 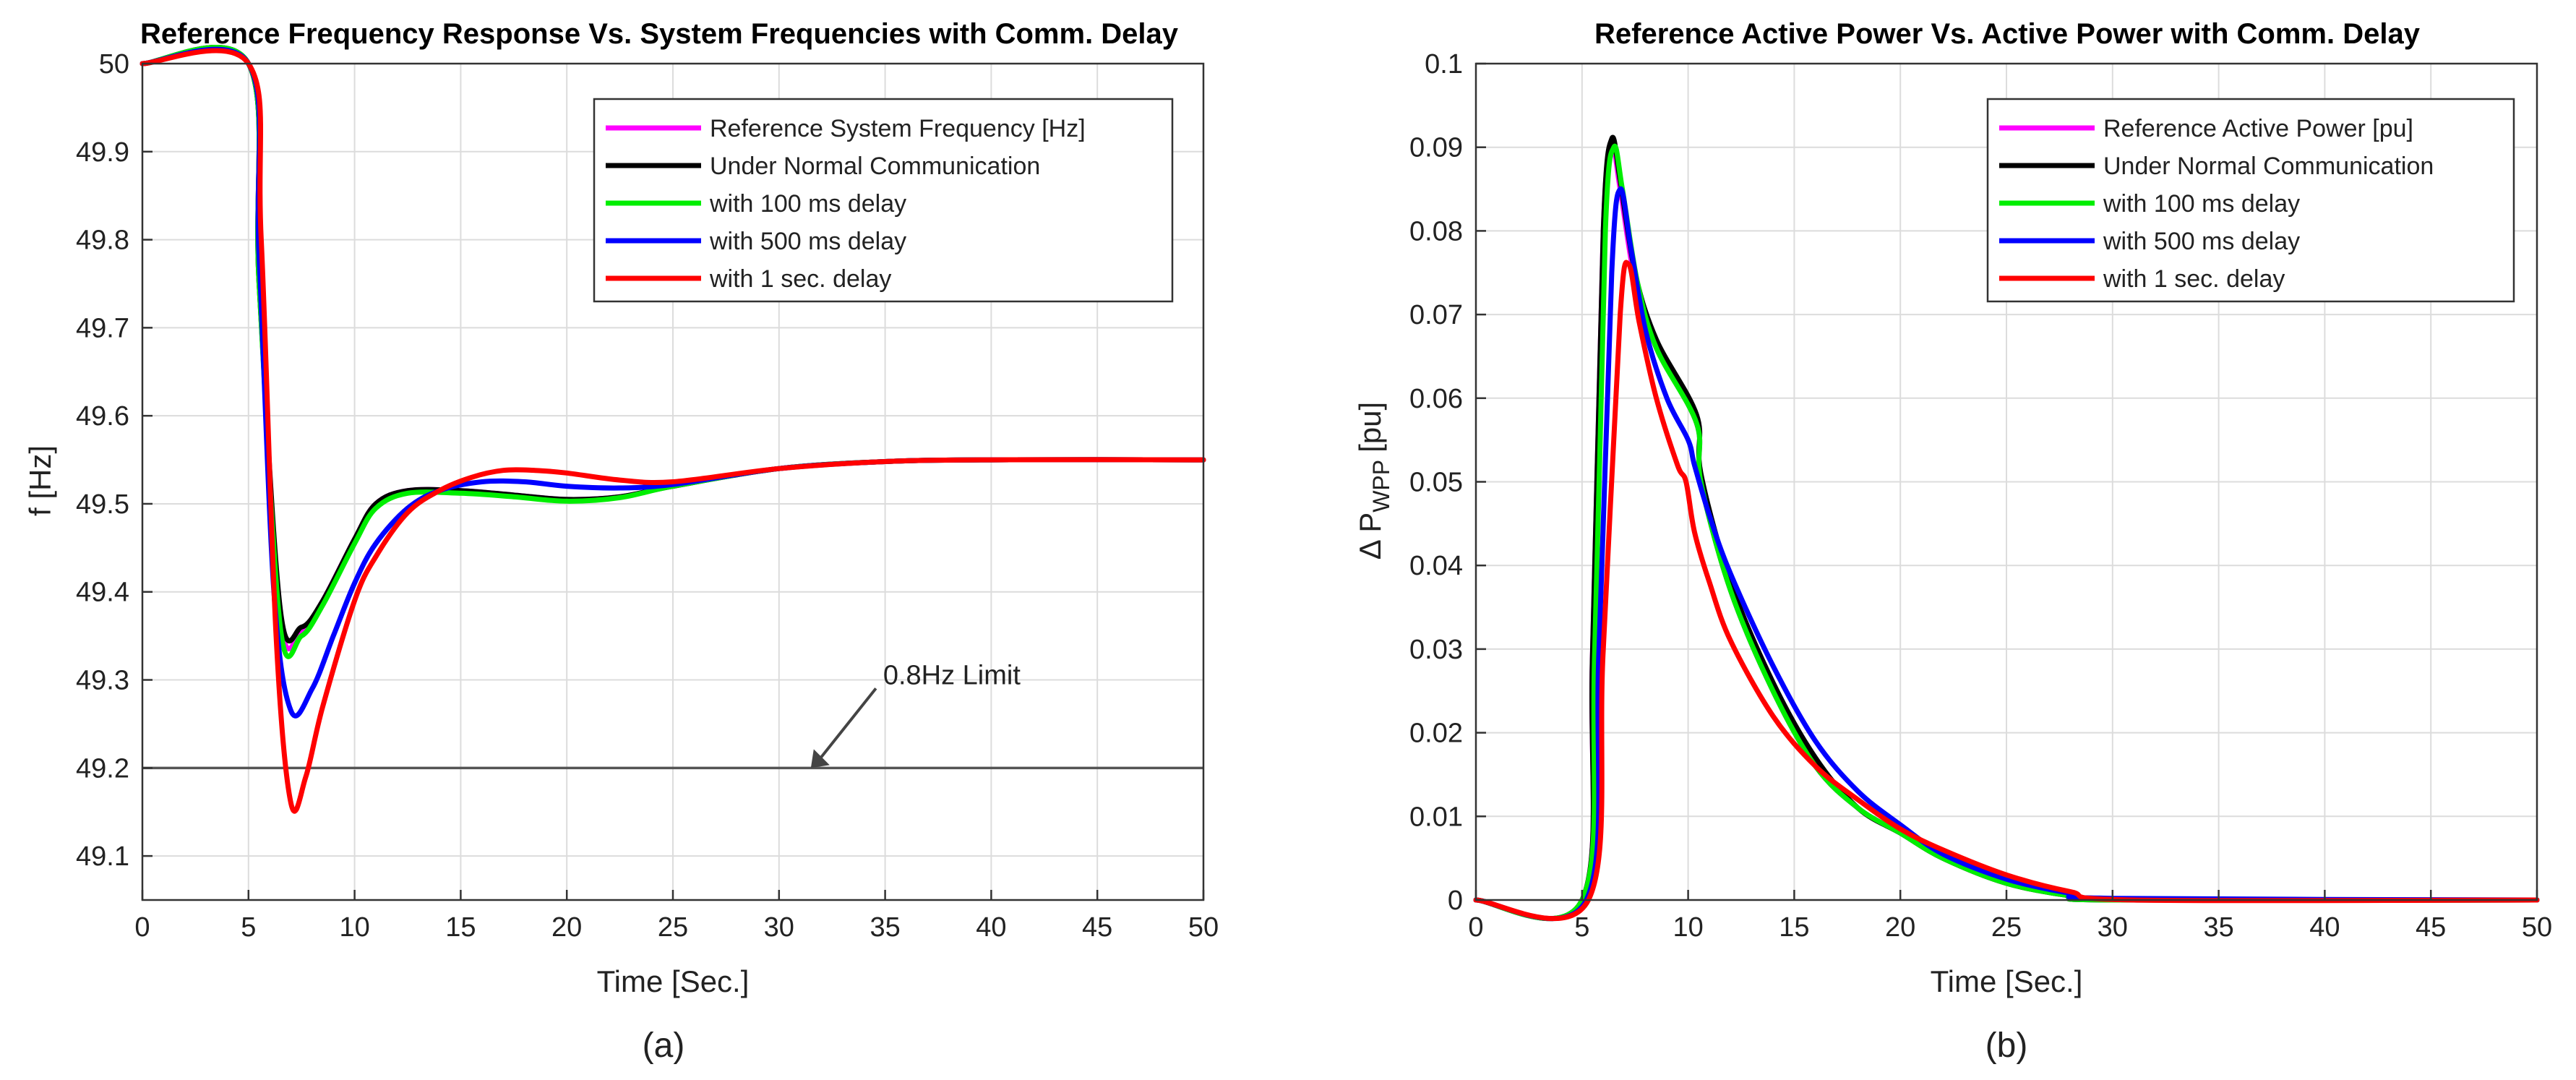 What do you see at coordinates (1436, 315) in the screenshot?
I see `chart-b-ytick-label: 0.07` at bounding box center [1436, 315].